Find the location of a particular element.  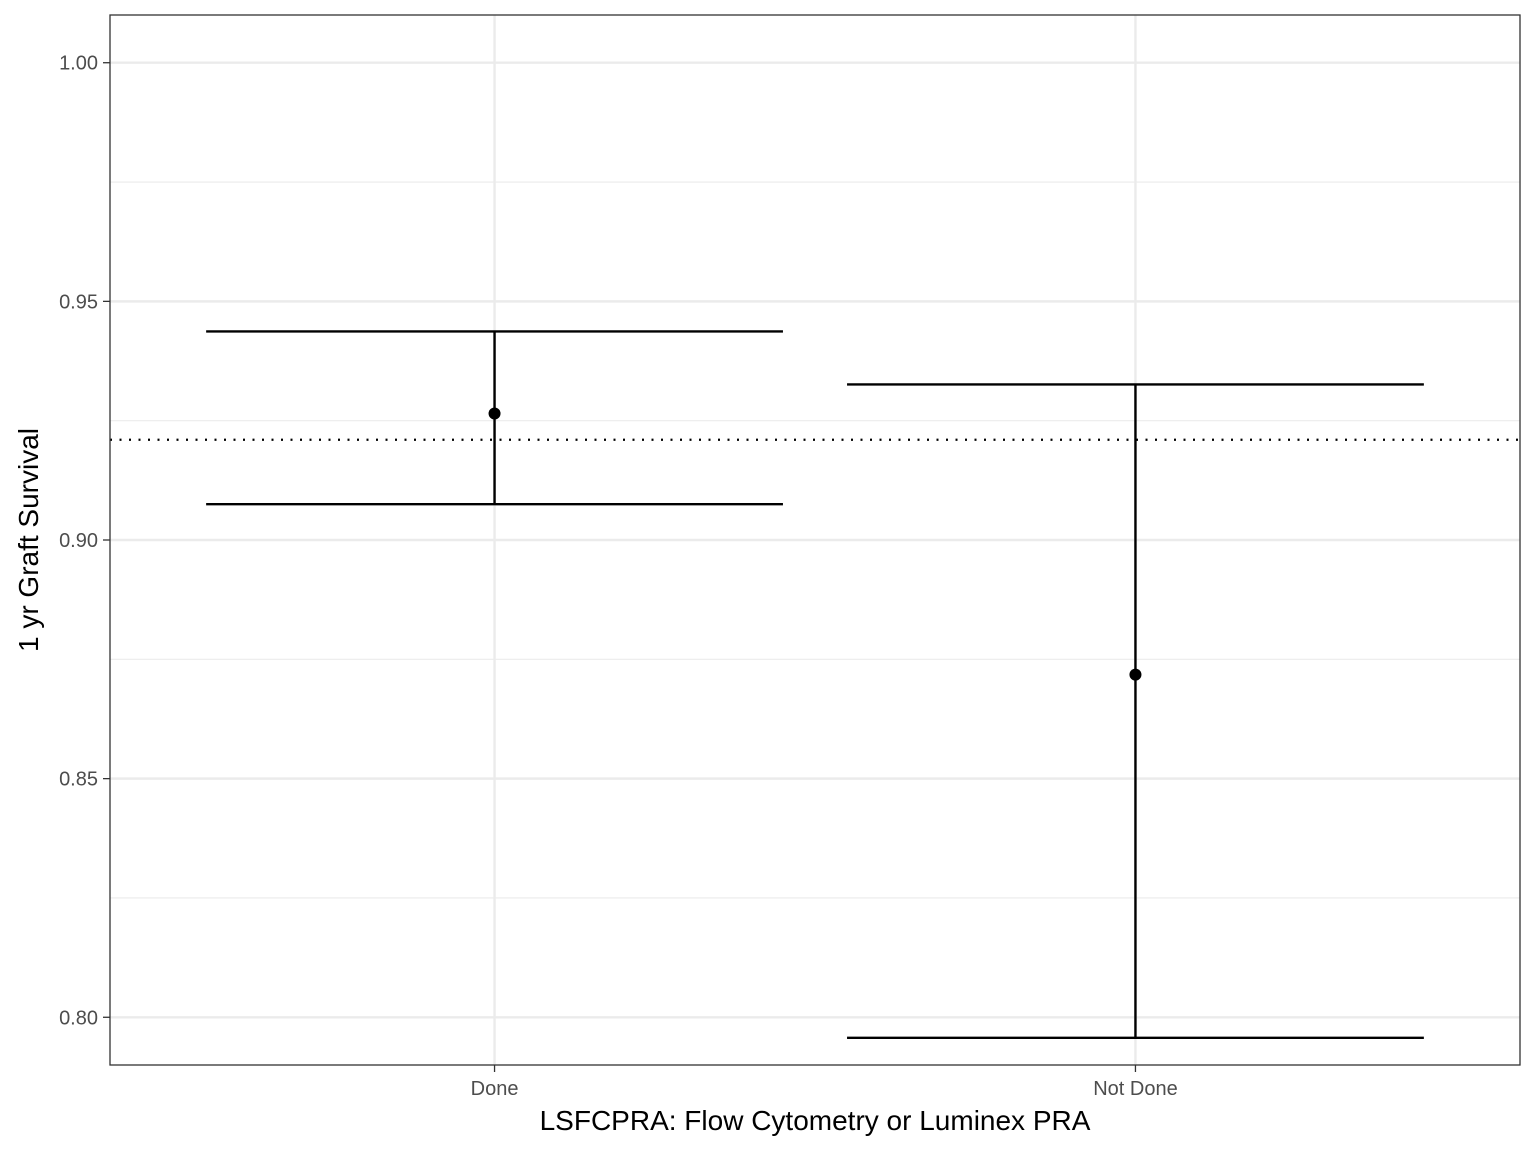

y-axis-title: 1 yr Graft Survival is located at coordinates (28, 540).